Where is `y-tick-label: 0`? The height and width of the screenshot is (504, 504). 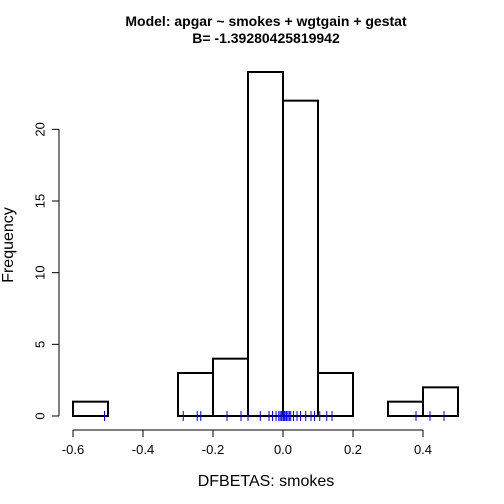 y-tick-label: 0 is located at coordinates (39, 415).